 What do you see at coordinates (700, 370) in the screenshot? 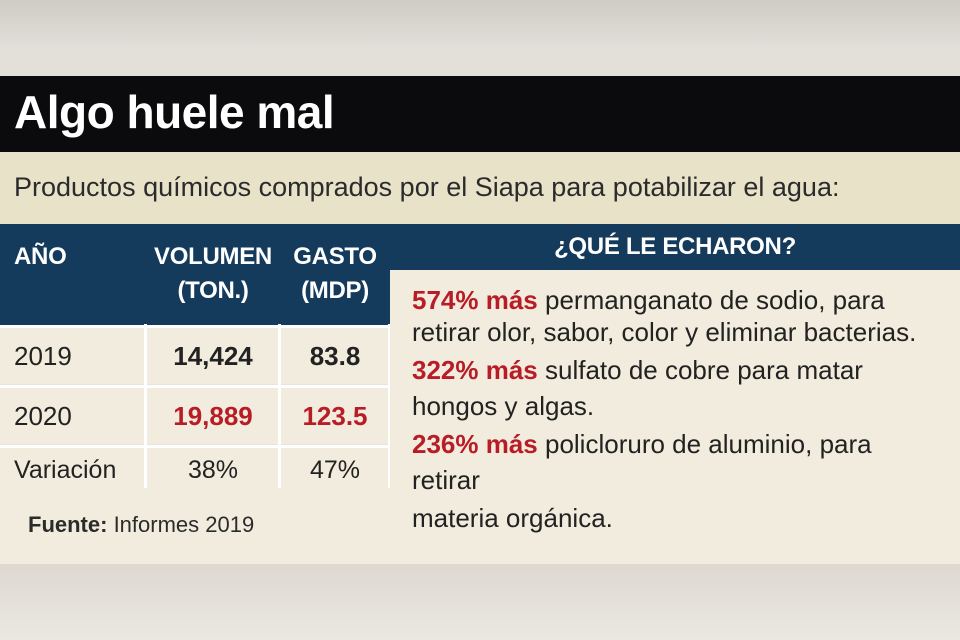
I see `item-text: sulfato de cobre para matar` at bounding box center [700, 370].